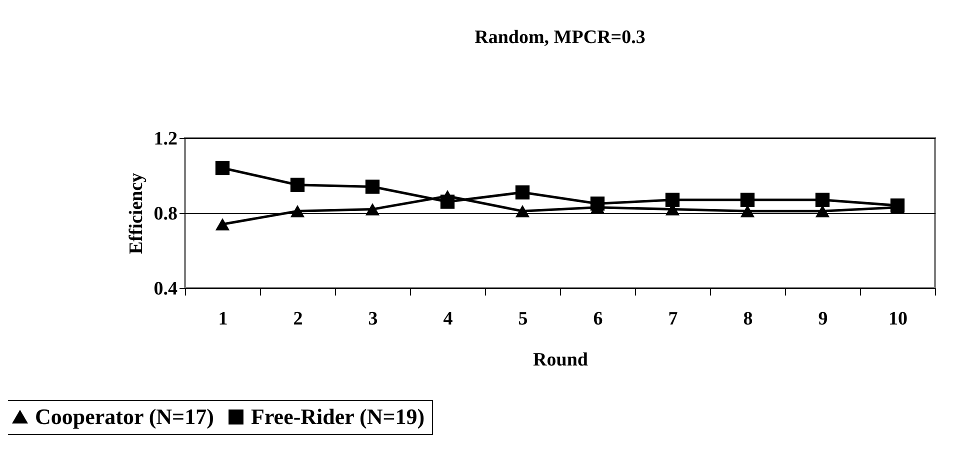  I want to click on x-tick-label: 10, so click(898, 319).